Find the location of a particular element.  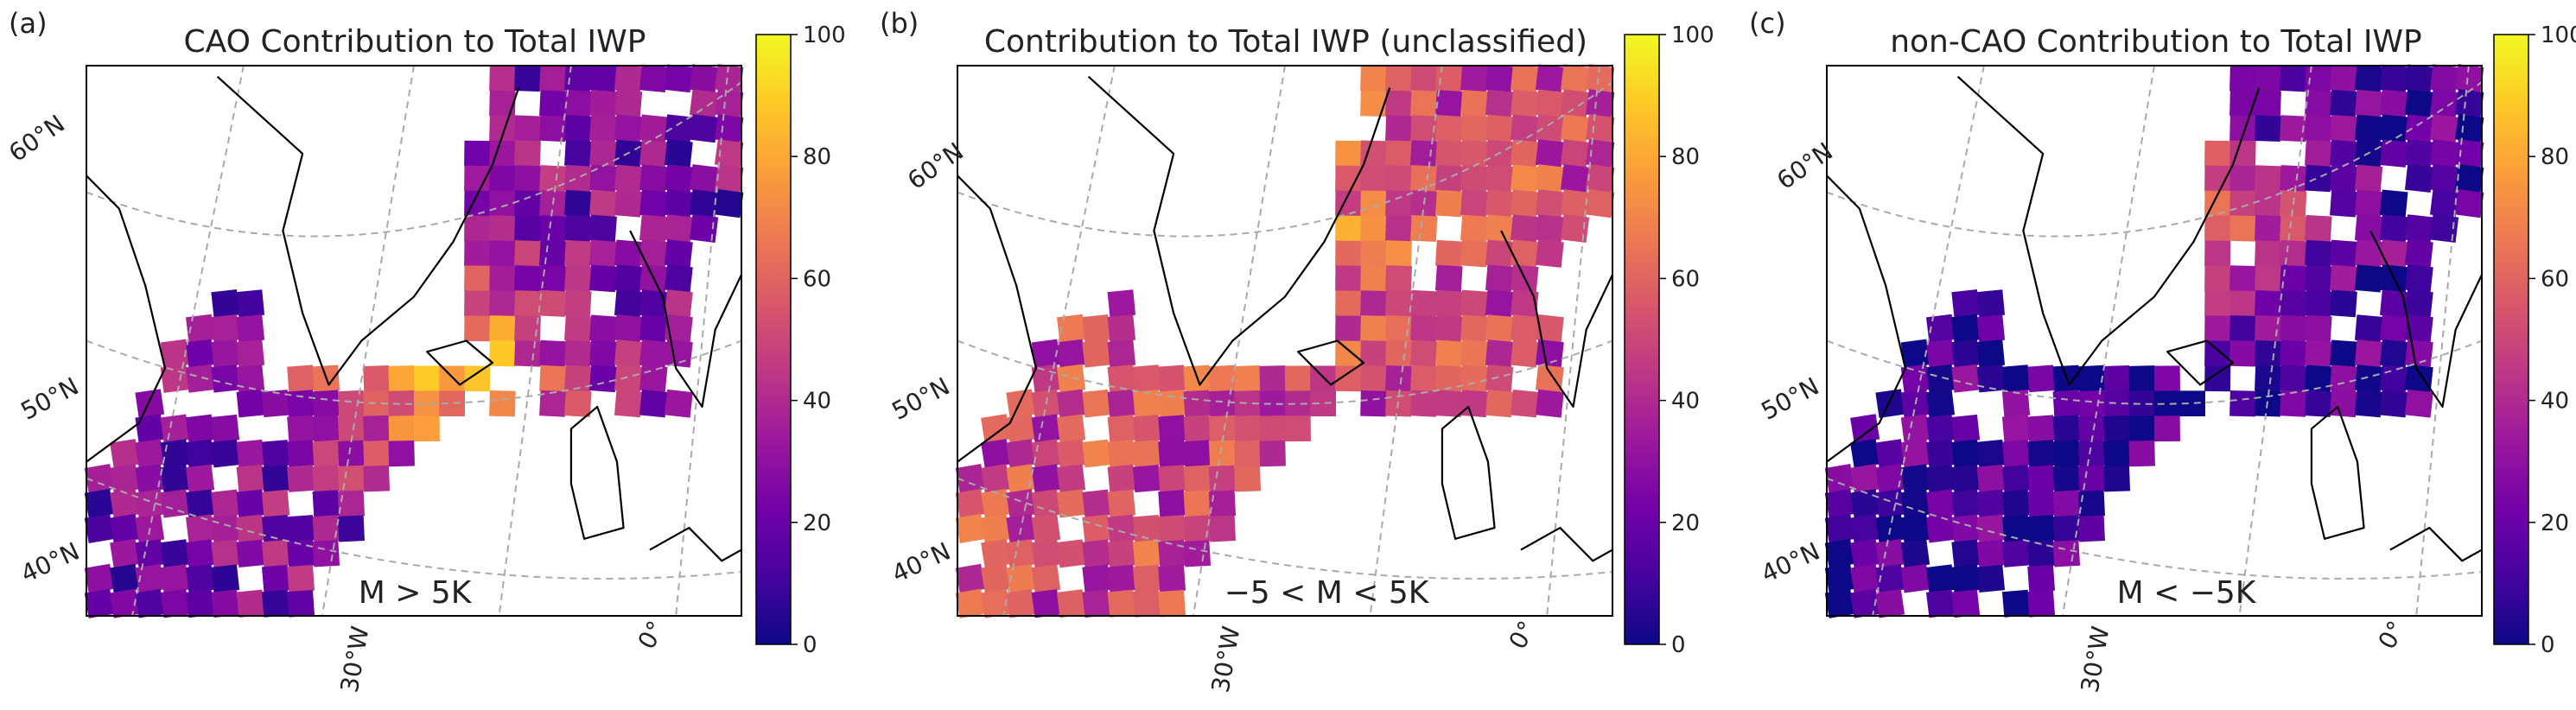

panel-a-colorbar: 0 20 40 60 80 100 is located at coordinates (801, 340).